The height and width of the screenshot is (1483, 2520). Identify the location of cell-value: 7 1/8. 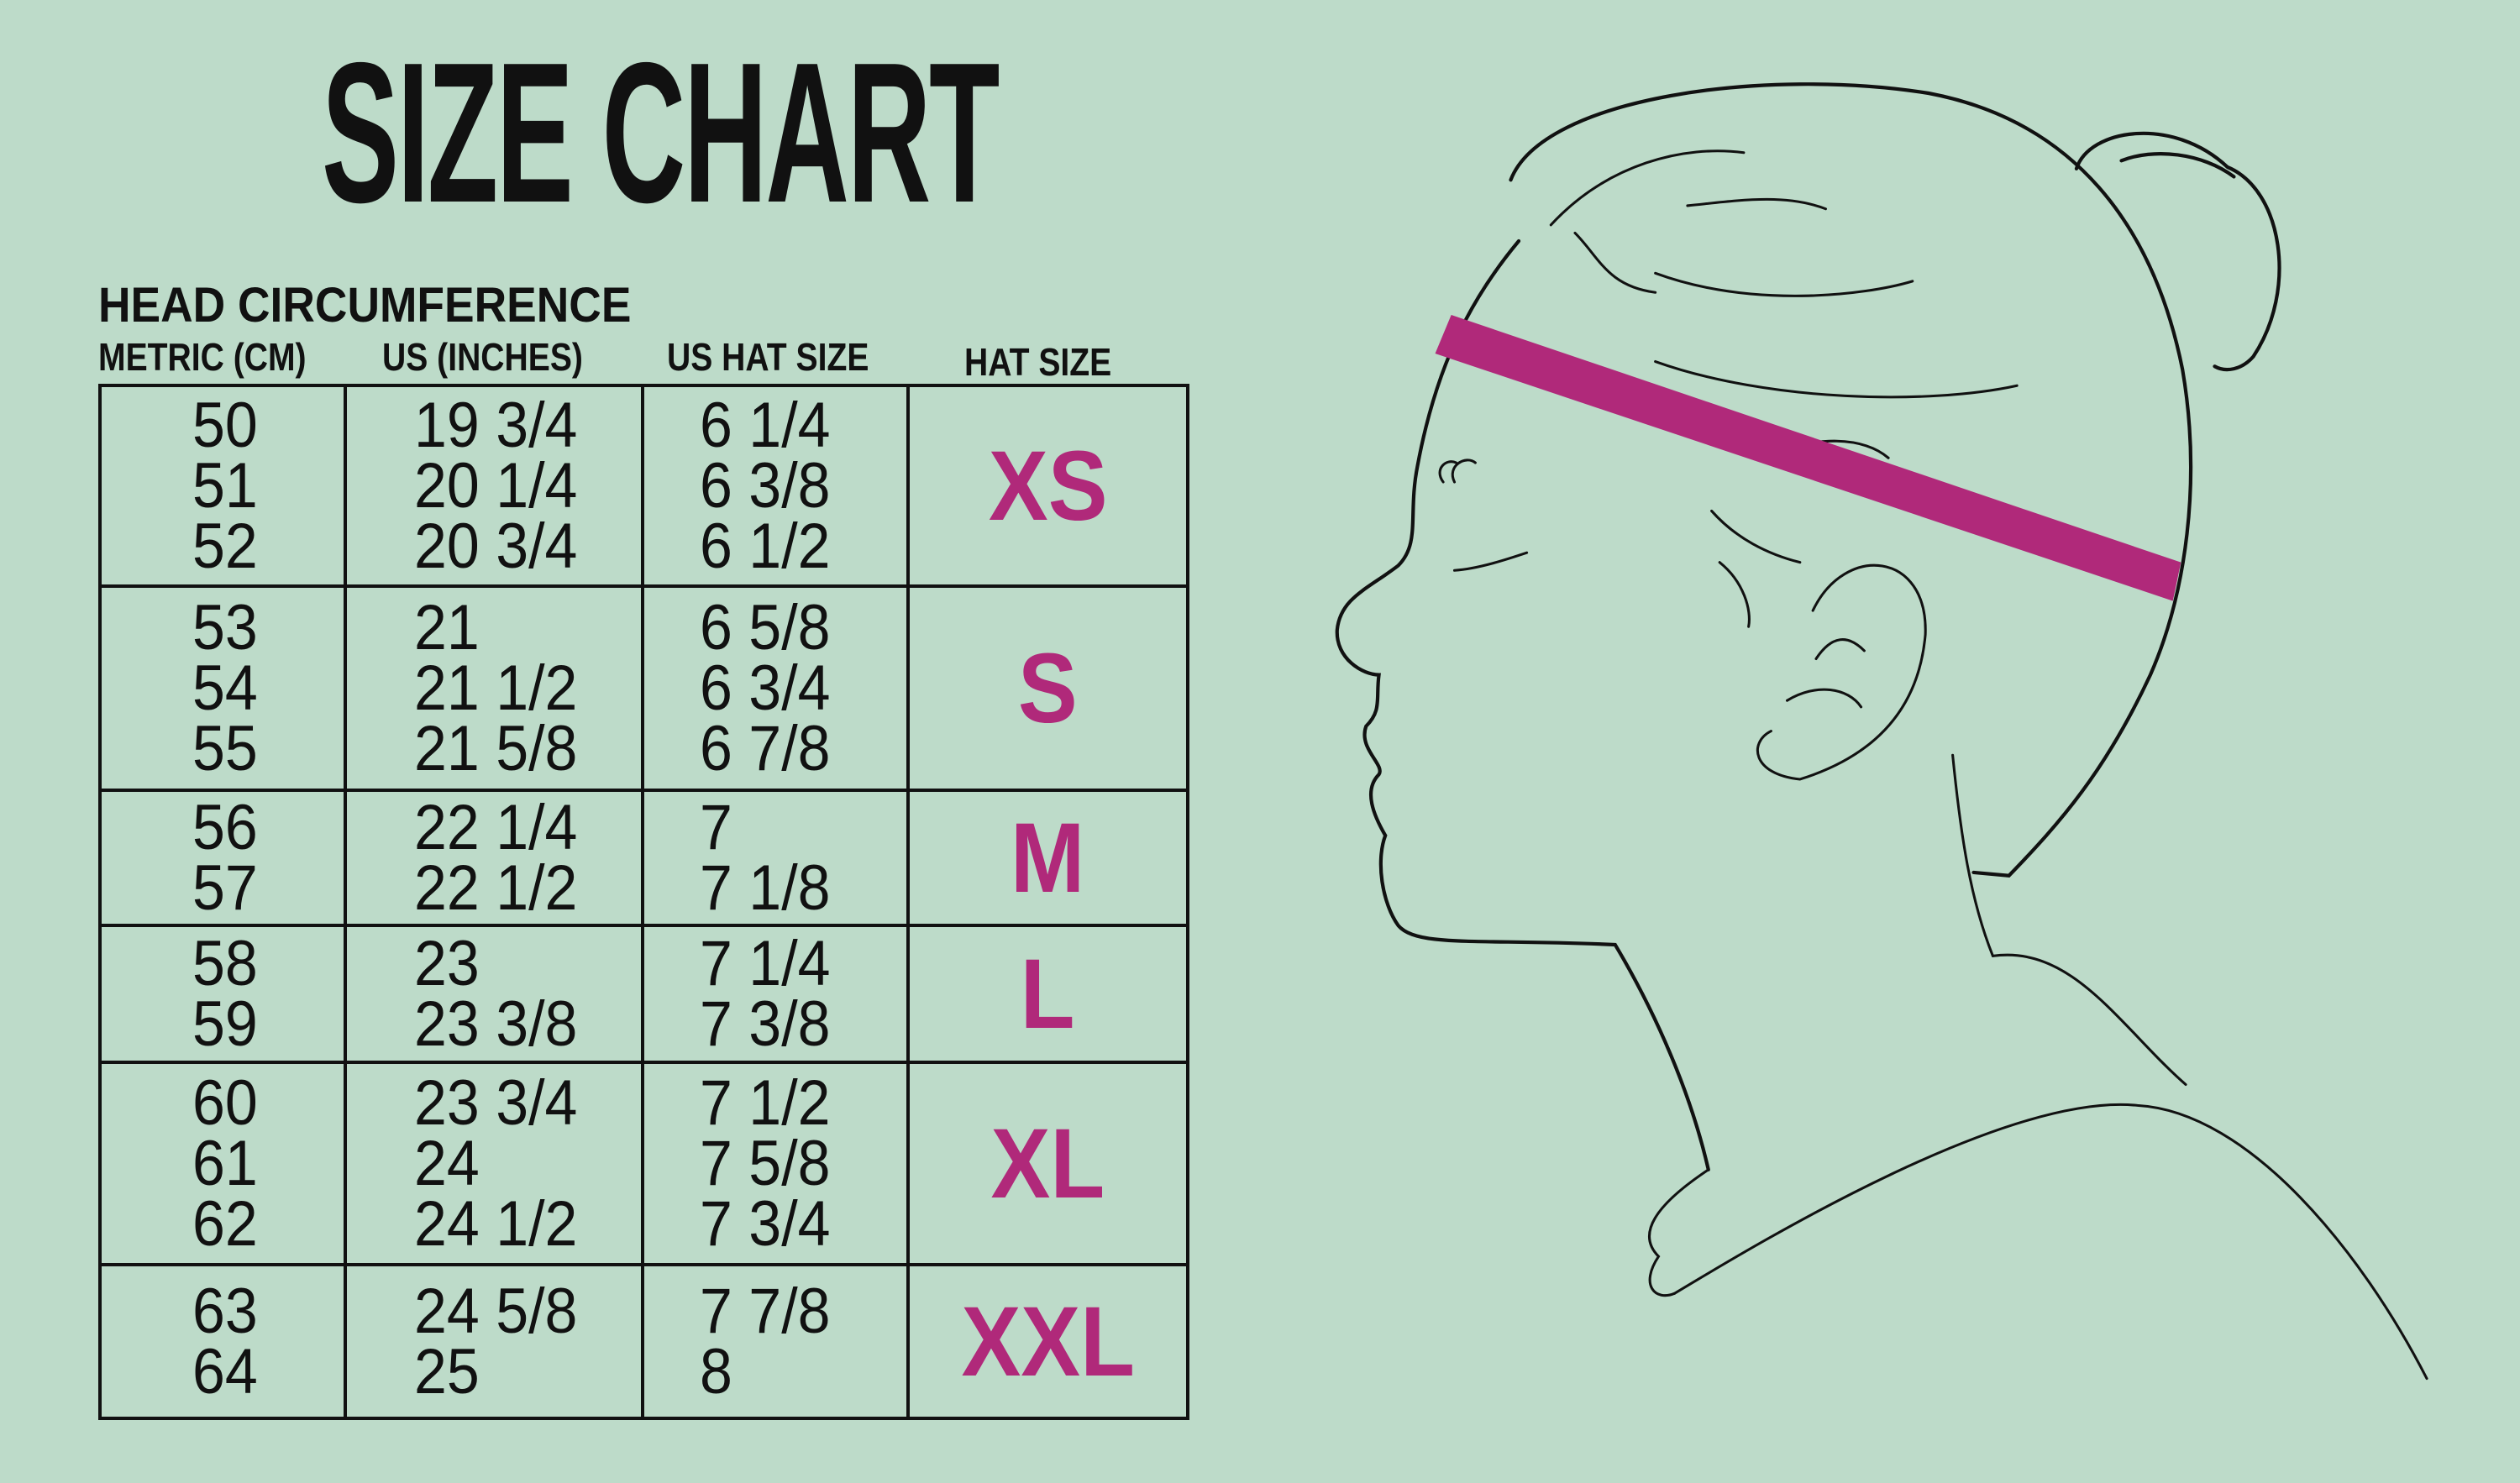
(765, 888).